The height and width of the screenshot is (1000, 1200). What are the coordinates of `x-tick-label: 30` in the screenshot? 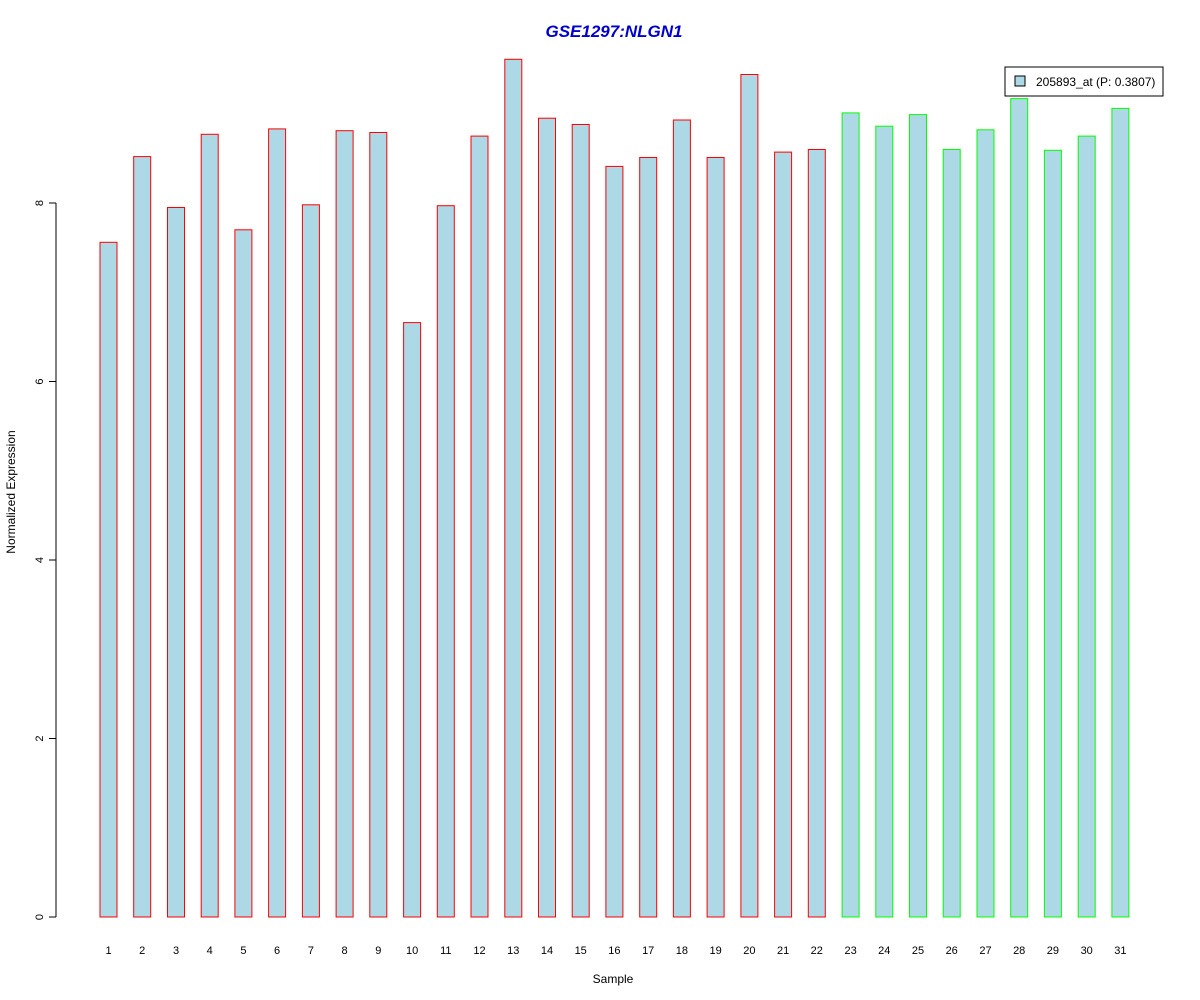 It's located at (1087, 951).